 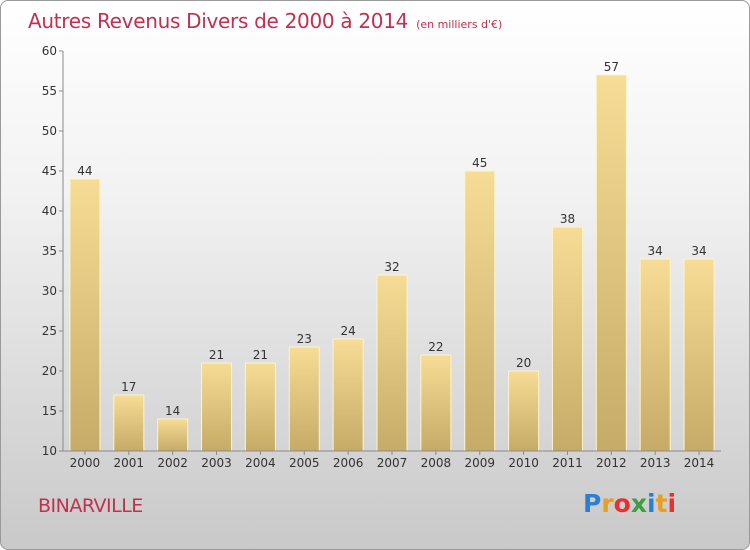 What do you see at coordinates (304, 339) in the screenshot?
I see `bar-value-label: 23` at bounding box center [304, 339].